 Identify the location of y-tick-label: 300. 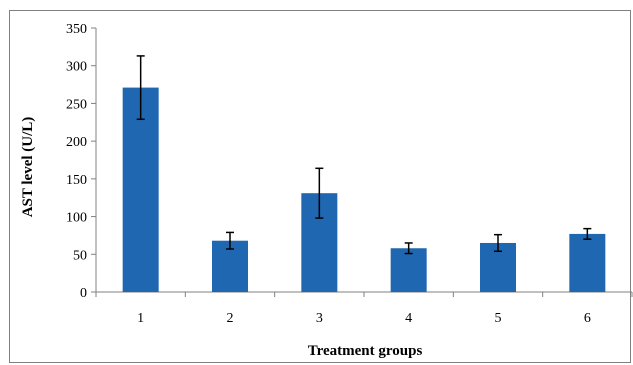
(76, 67).